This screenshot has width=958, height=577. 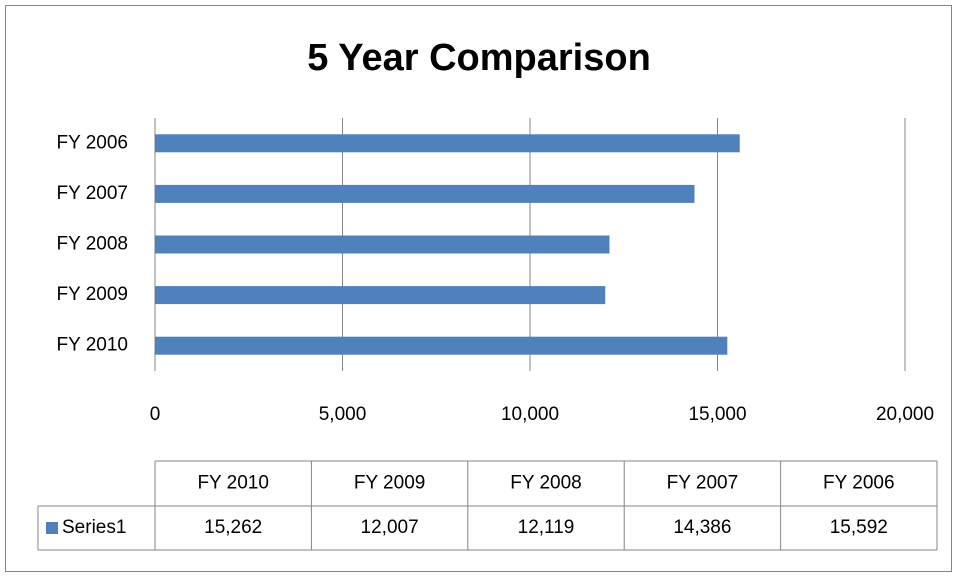 What do you see at coordinates (92, 193) in the screenshot?
I see `y-tick-label: FY 2007` at bounding box center [92, 193].